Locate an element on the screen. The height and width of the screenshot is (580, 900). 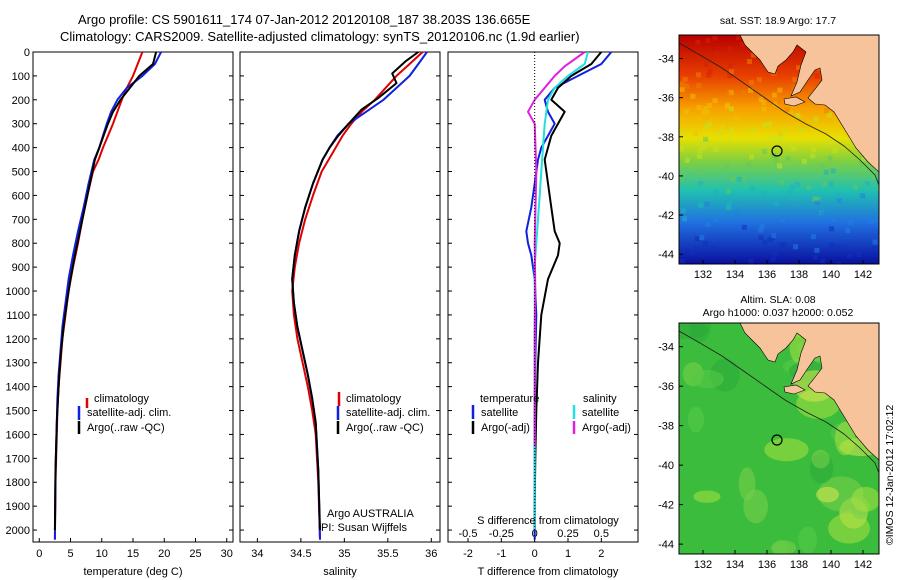
y-tick-label: 300 is located at coordinates (21, 125).